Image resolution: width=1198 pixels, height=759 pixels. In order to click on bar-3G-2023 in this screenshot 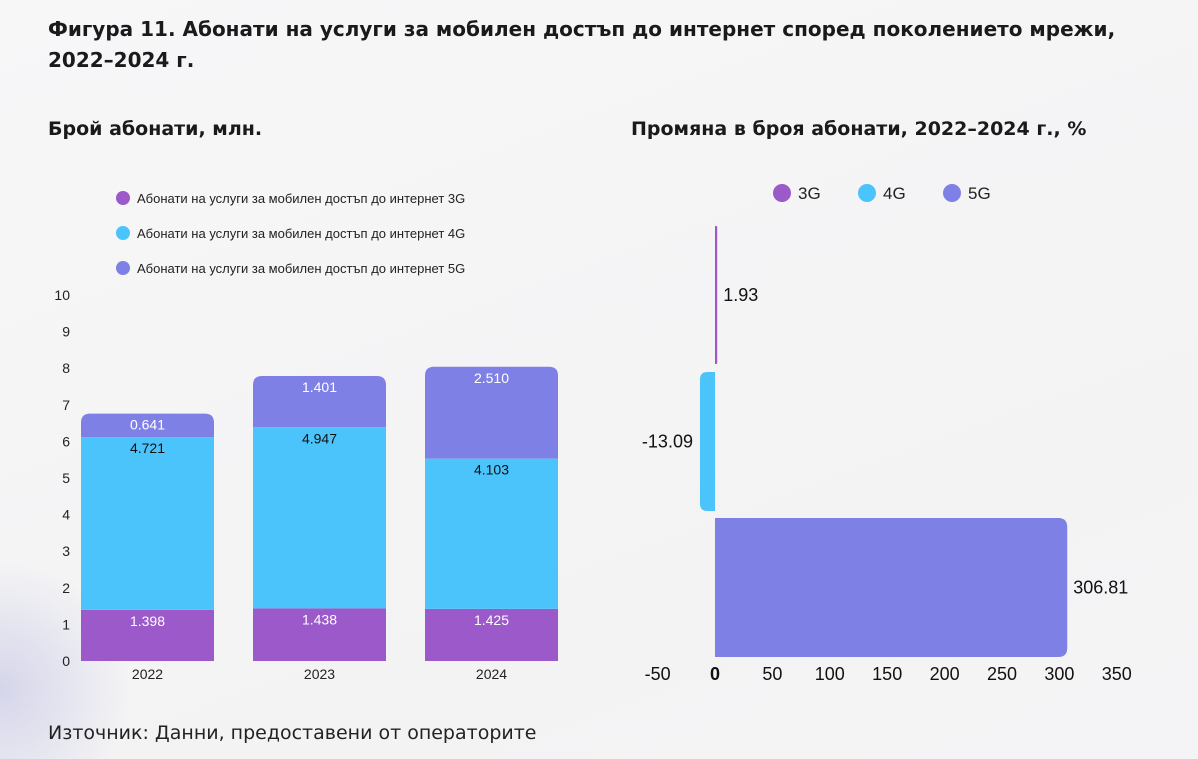, I will do `click(319, 634)`.